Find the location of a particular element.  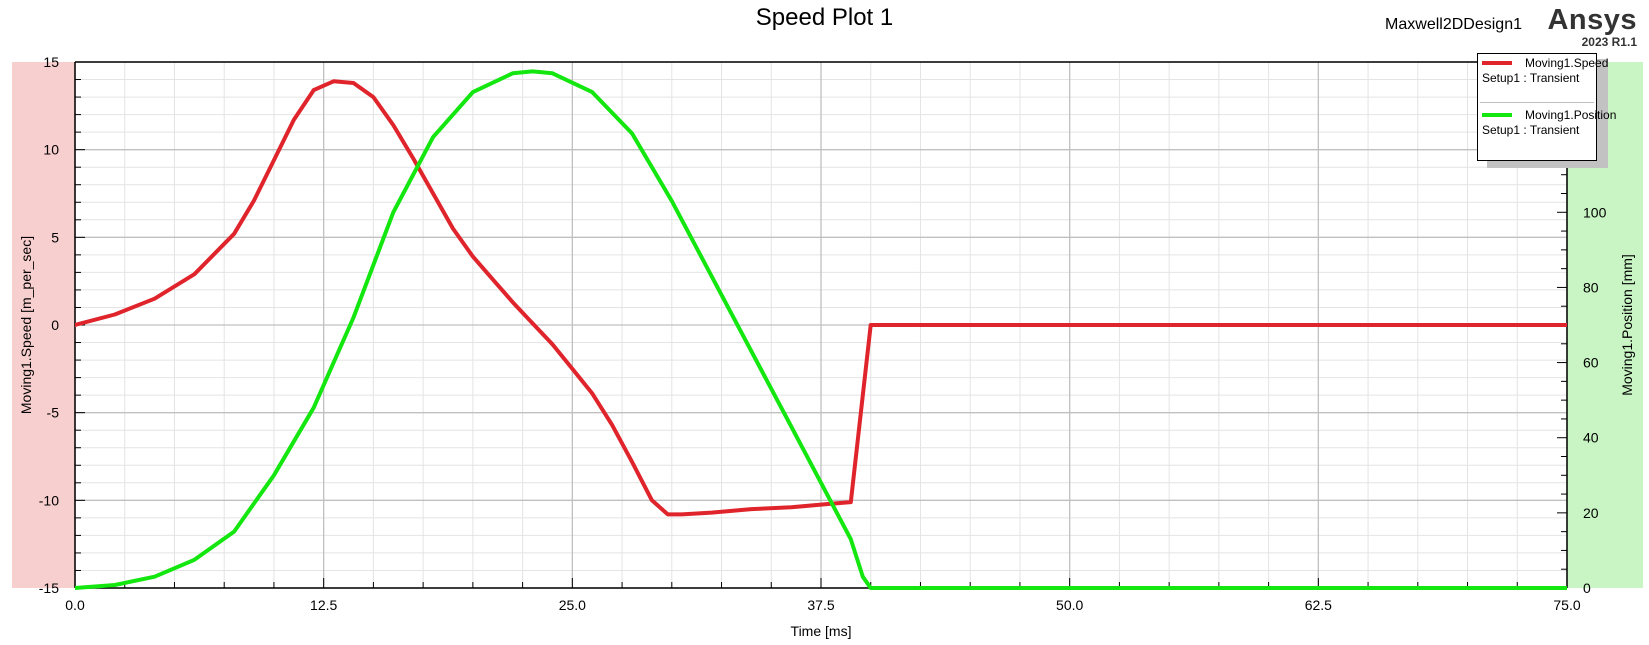

y-tick-label: 0 is located at coordinates (55, 325).